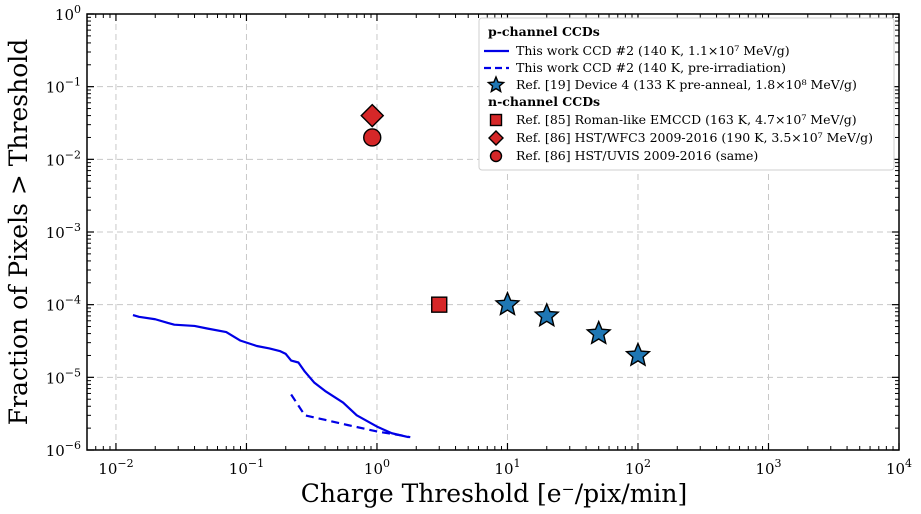 The width and height of the screenshot is (921, 514). What do you see at coordinates (507, 467) in the screenshot?
I see `x-tick-label: 10¹` at bounding box center [507, 467].